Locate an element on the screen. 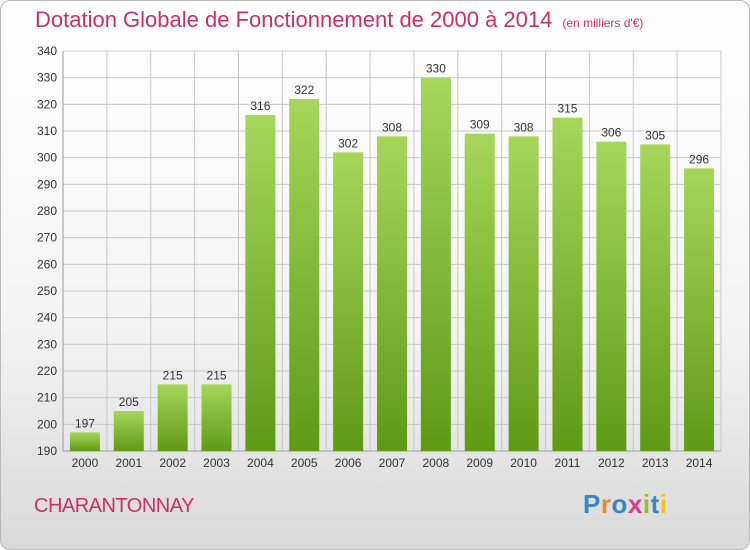 The width and height of the screenshot is (750, 550). y-tick-label: 260 is located at coordinates (47, 264).